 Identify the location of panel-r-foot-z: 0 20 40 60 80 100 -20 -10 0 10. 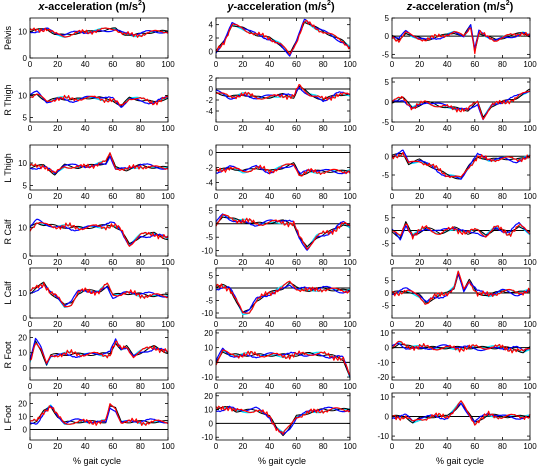
(457, 360).